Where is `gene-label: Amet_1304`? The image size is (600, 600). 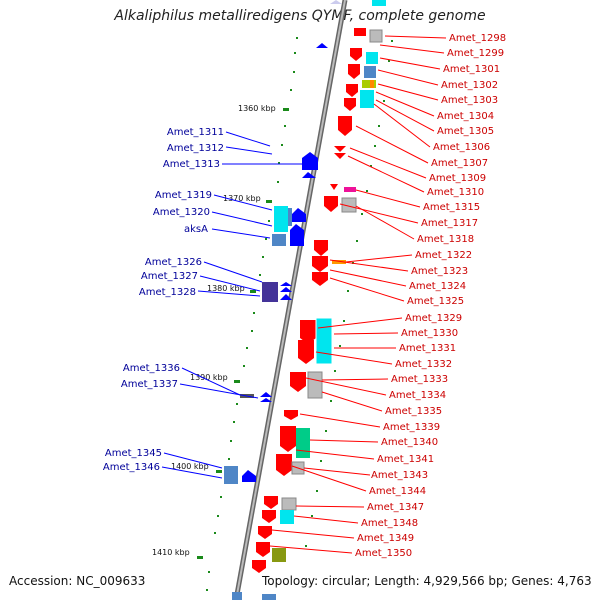
gene-label: Amet_1304 is located at coordinates (465, 116).